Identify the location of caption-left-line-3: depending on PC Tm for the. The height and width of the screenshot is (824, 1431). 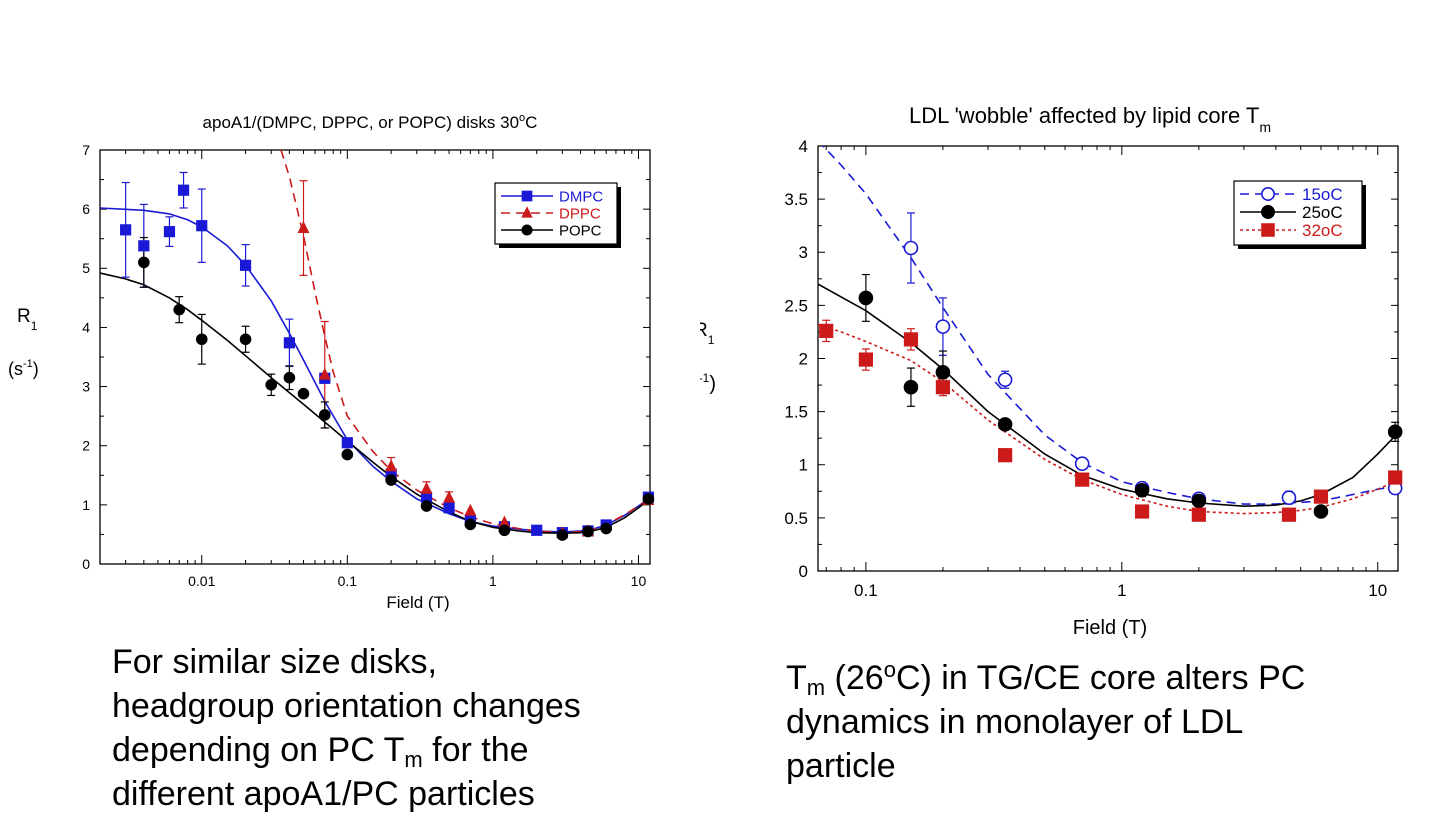
(320, 751).